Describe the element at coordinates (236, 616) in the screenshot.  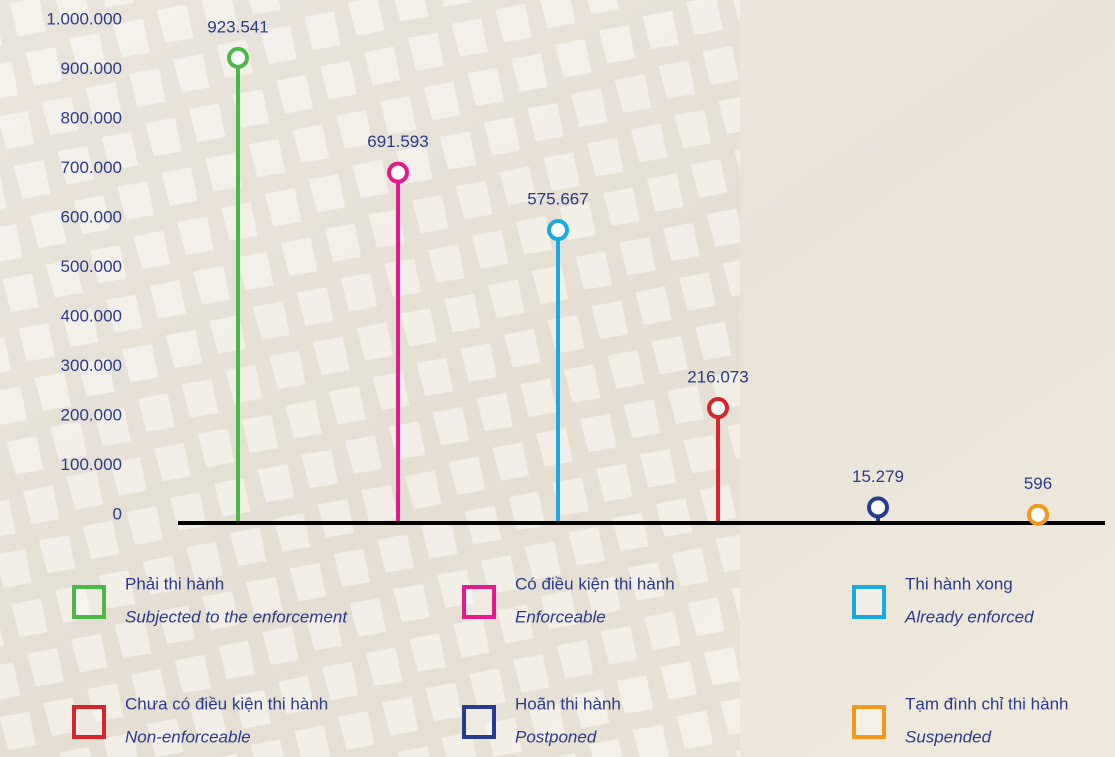
I see `legend-label-en: Subjected to the enforcement` at that location.